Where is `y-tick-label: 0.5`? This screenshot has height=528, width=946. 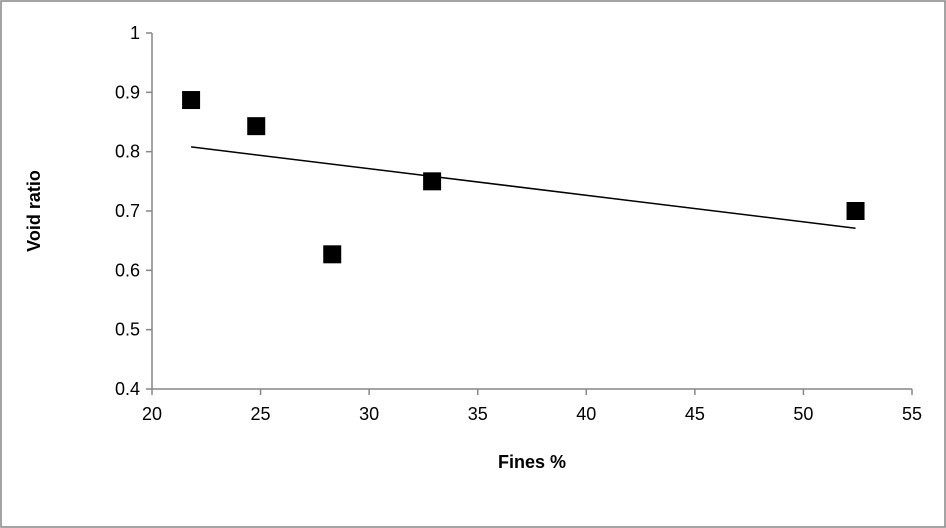
y-tick-label: 0.5 is located at coordinates (127, 330).